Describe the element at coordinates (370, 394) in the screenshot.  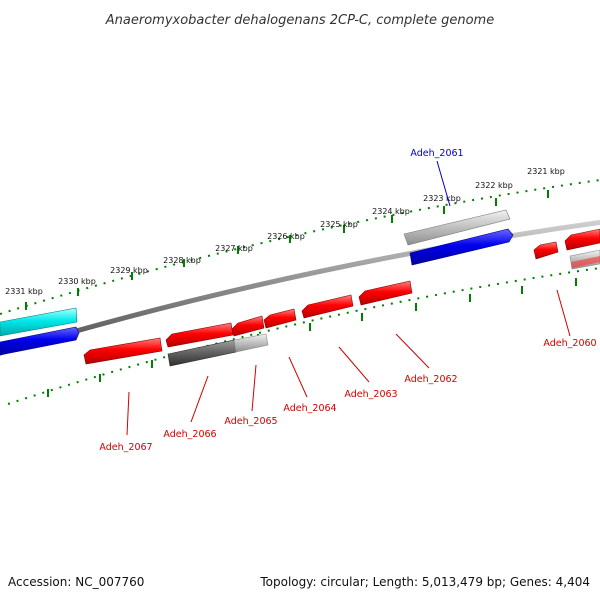
I see `gene-label-adeh-2063: Adeh_2063` at that location.